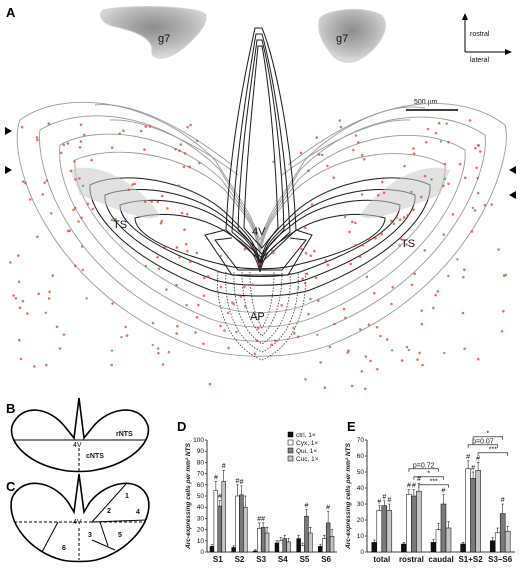 Image resolution: width=520 pixels, height=568 pixels. I want to click on y-tick-label: 30, so click(361, 504).